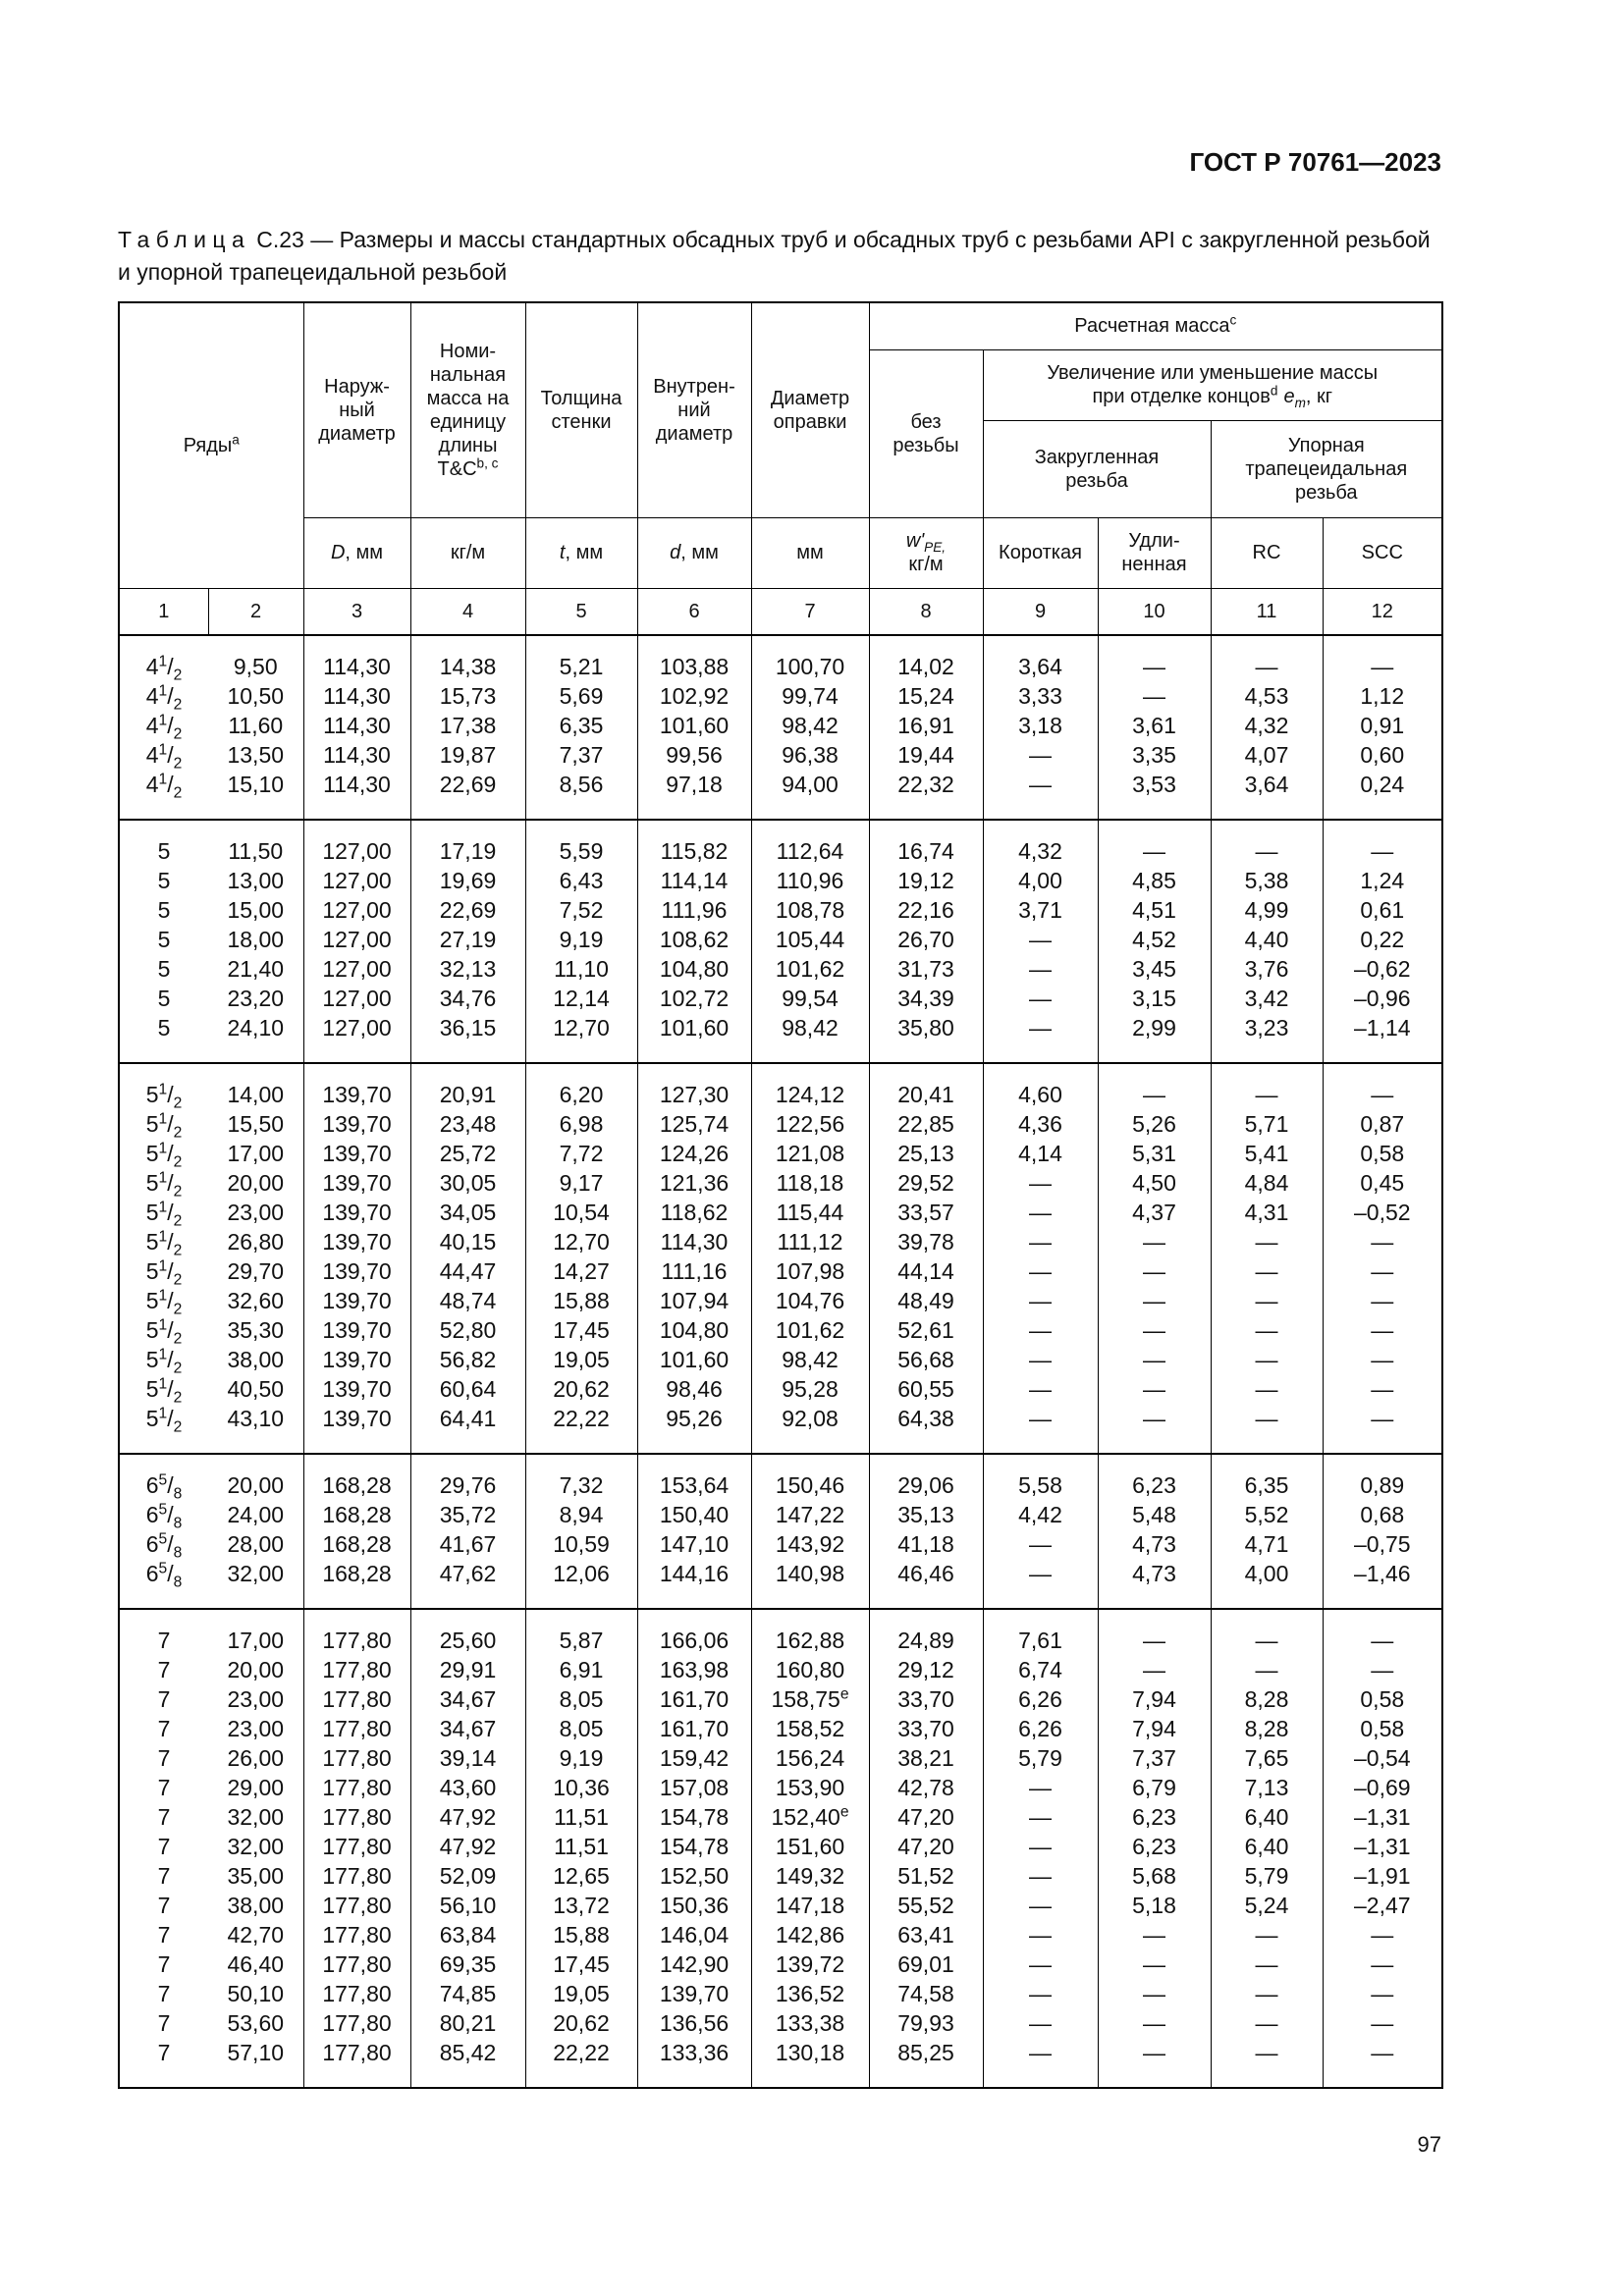 The height and width of the screenshot is (2296, 1624). Describe the element at coordinates (694, 1905) in the screenshot. I see `table-cell: 150,36` at that location.